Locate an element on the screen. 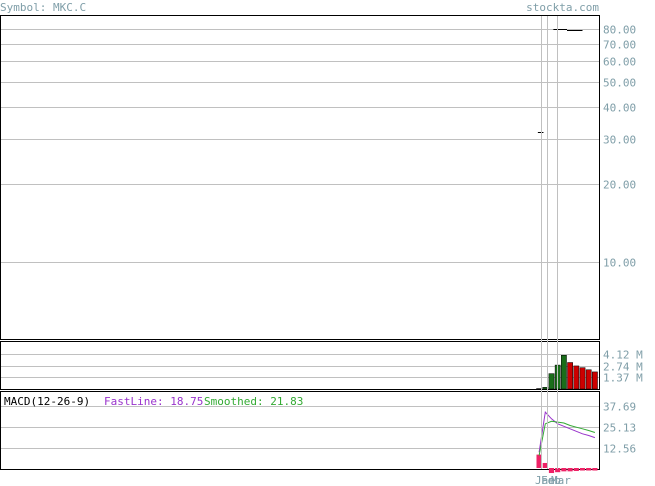 This screenshot has height=486, width=655. site-link: stockta.com is located at coordinates (562, 7).